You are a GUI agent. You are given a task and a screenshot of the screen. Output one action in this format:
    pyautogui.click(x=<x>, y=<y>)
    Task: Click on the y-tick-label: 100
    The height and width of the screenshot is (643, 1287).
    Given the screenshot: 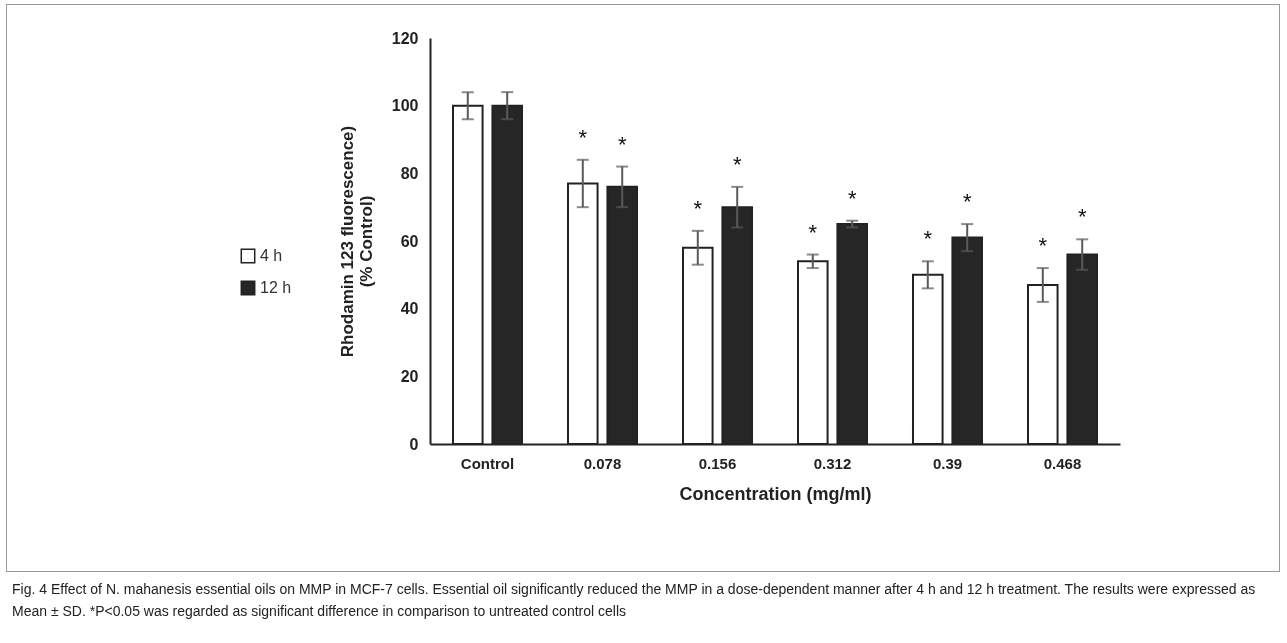 What is the action you would take?
    pyautogui.click(x=405, y=106)
    